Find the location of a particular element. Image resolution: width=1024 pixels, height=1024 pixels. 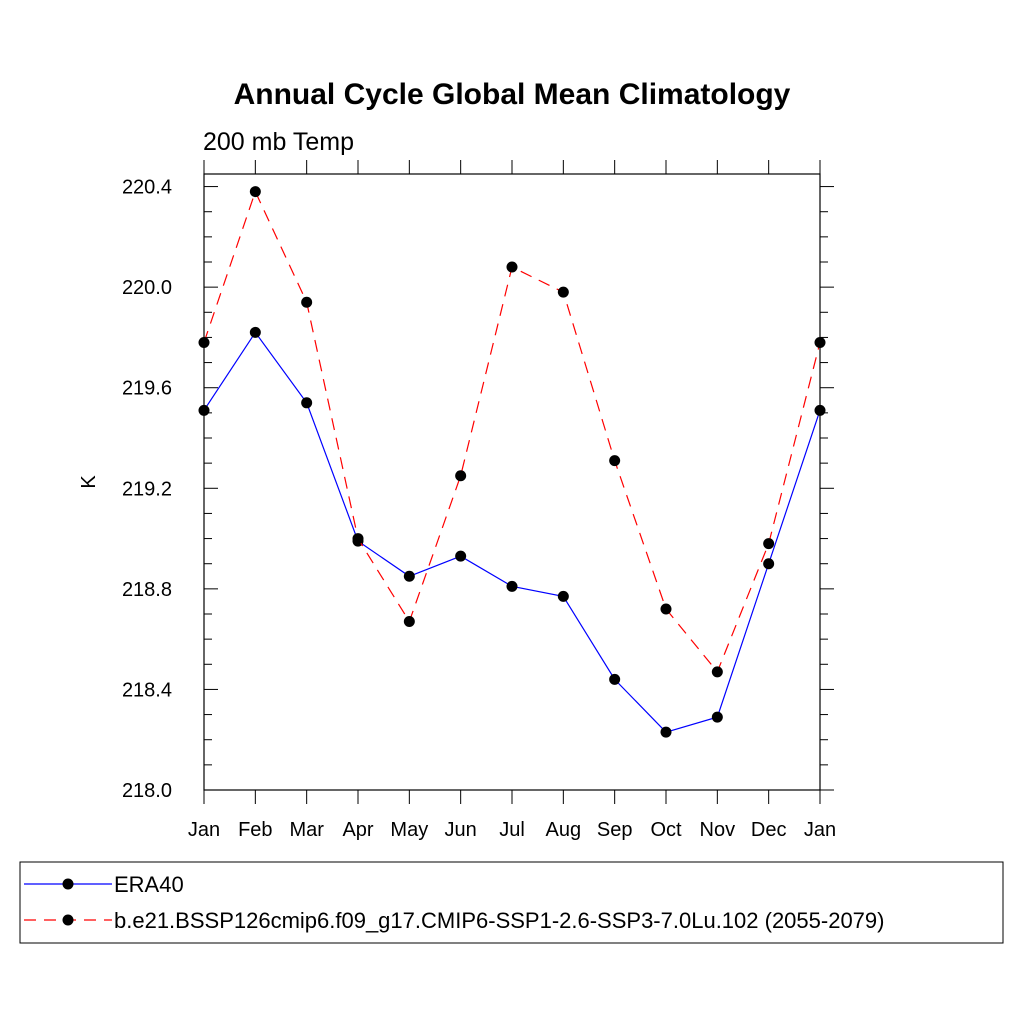

y-tick-labels: 218.0 218.4 218.8 219.2 219.6 220.0 220.4 is located at coordinates (147, 489).